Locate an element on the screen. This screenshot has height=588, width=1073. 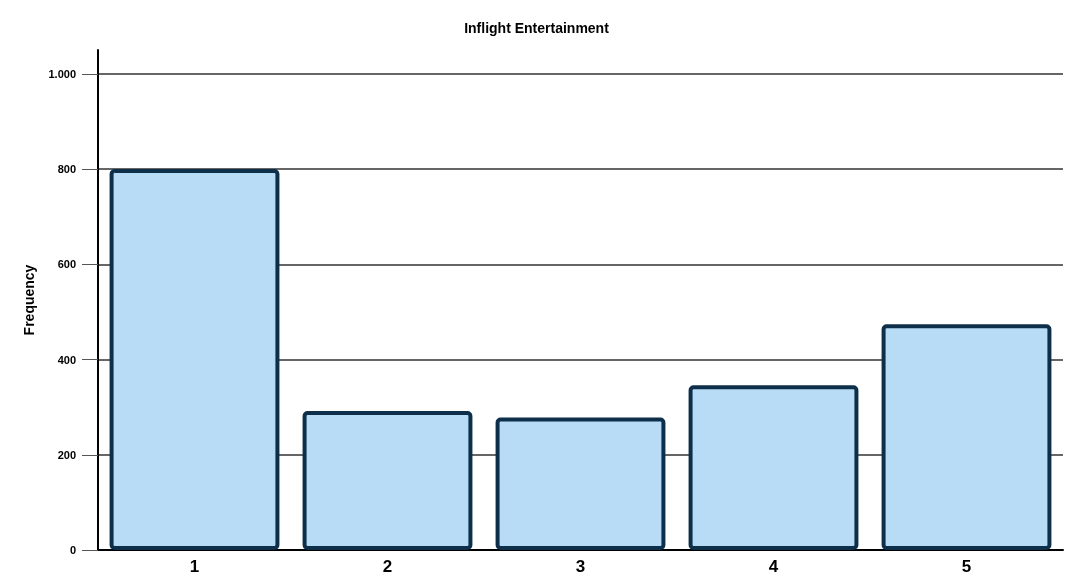
x-tick-label: 2 is located at coordinates (387, 566).